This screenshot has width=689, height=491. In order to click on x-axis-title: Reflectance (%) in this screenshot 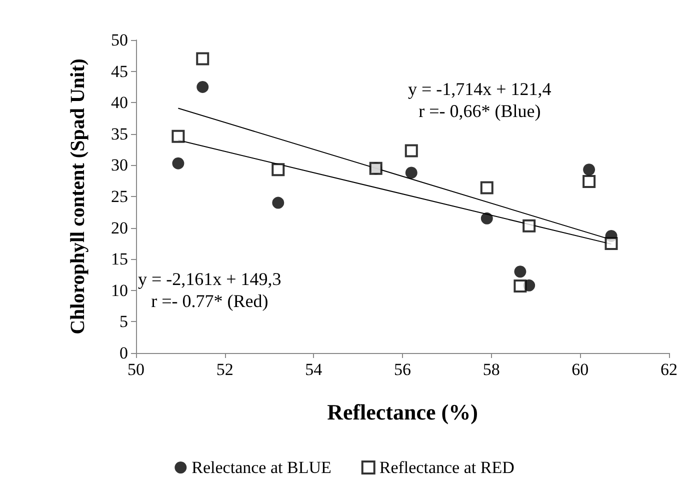, I will do `click(402, 412)`.